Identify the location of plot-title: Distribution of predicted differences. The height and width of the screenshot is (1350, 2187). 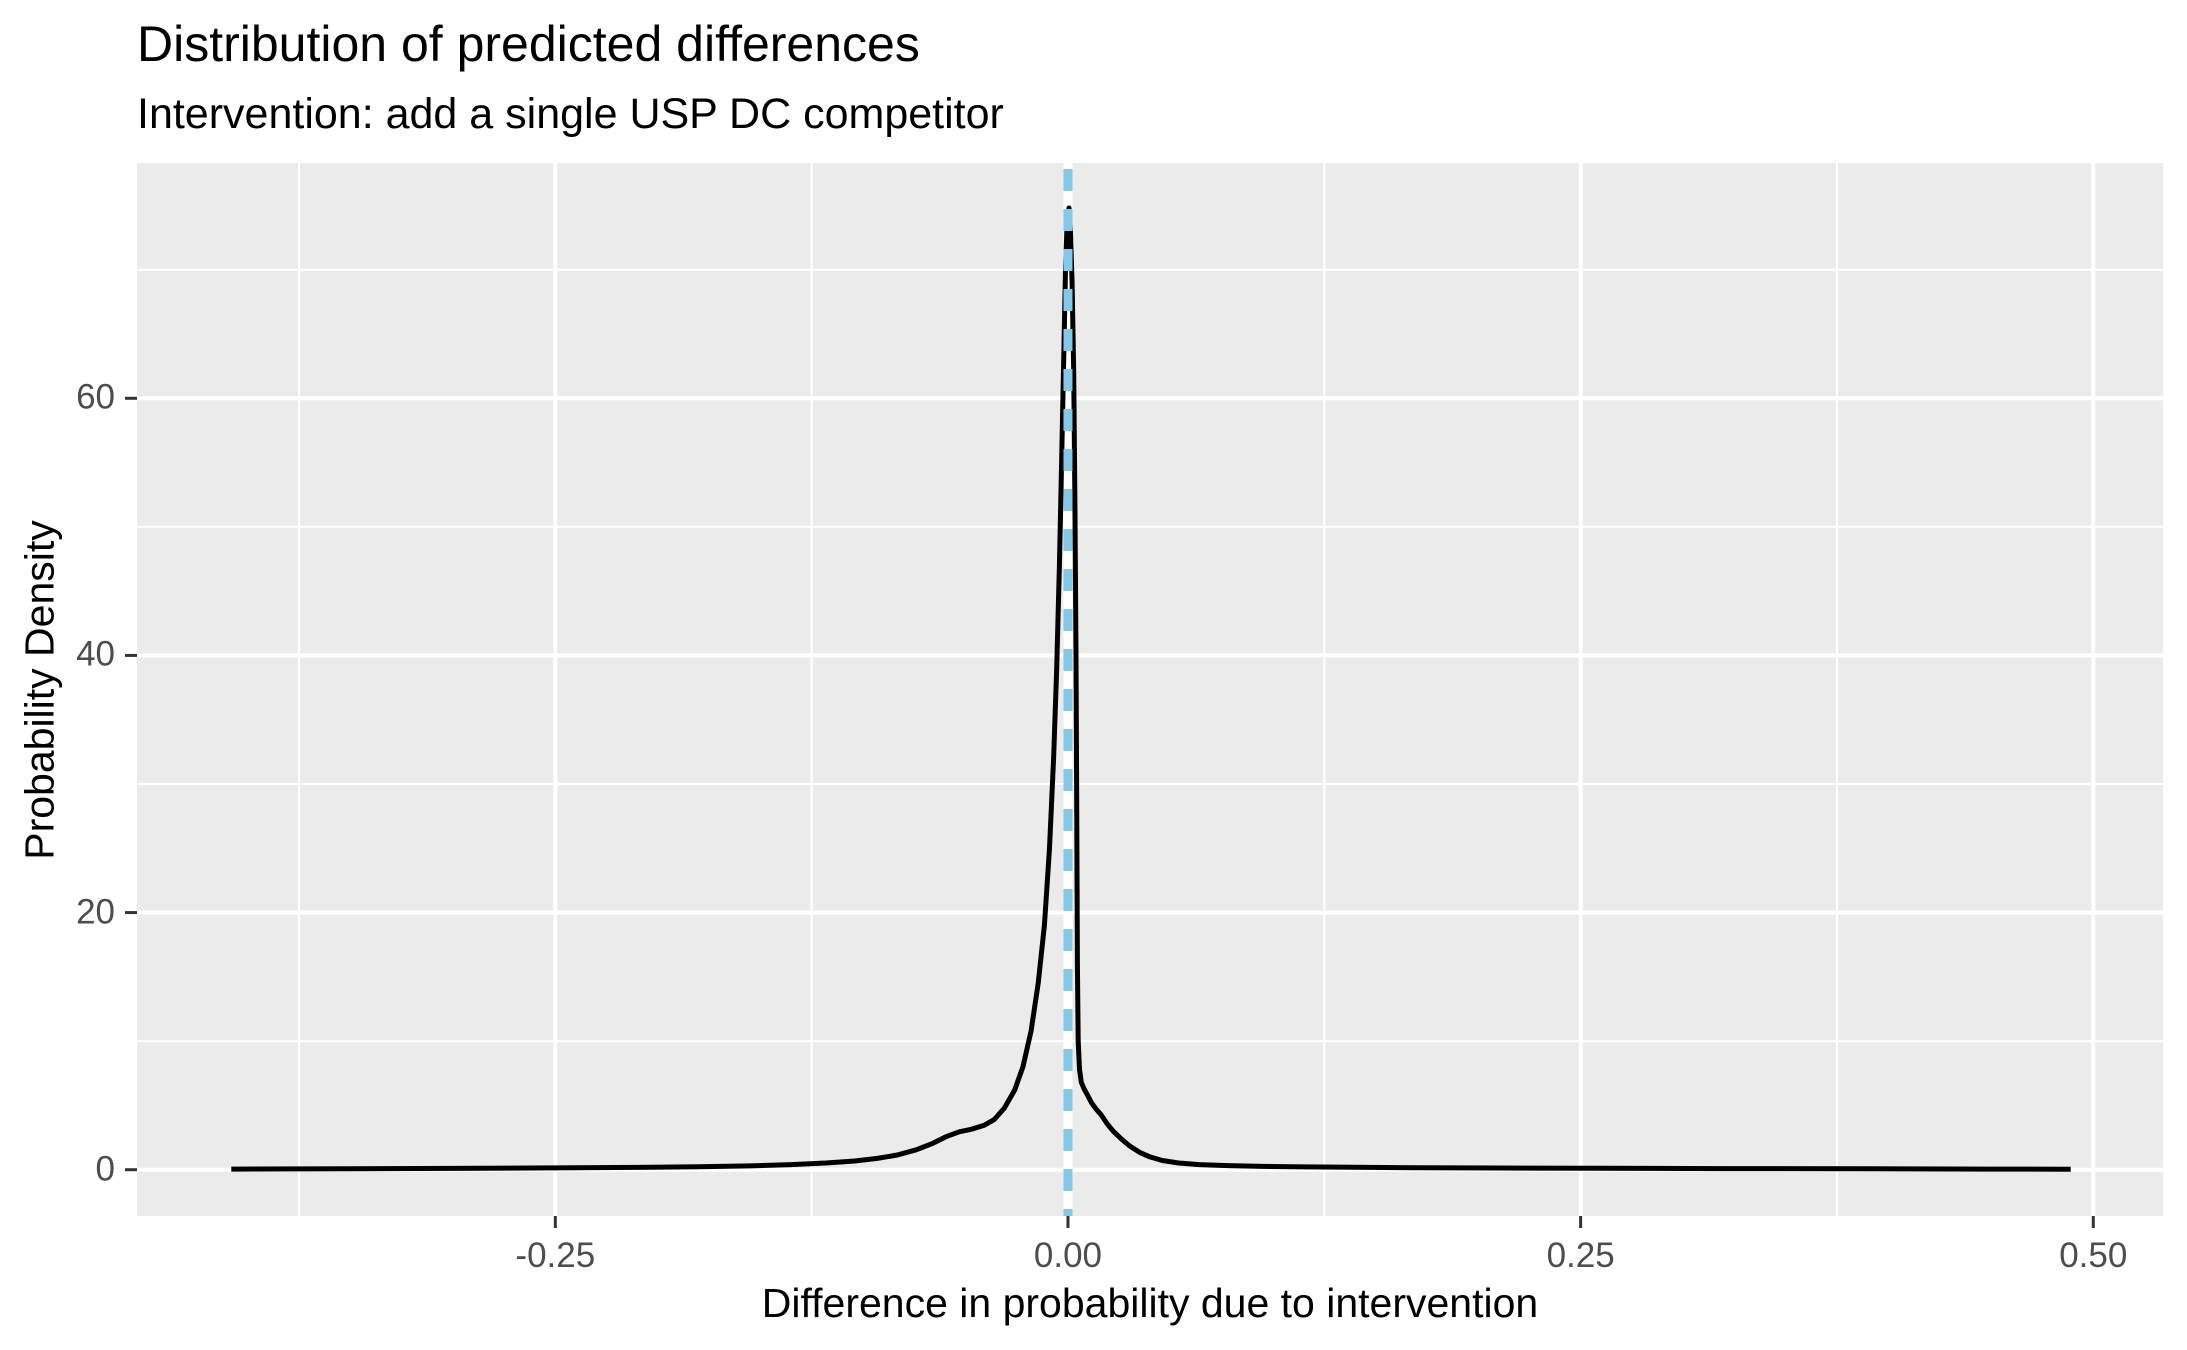
(528, 44).